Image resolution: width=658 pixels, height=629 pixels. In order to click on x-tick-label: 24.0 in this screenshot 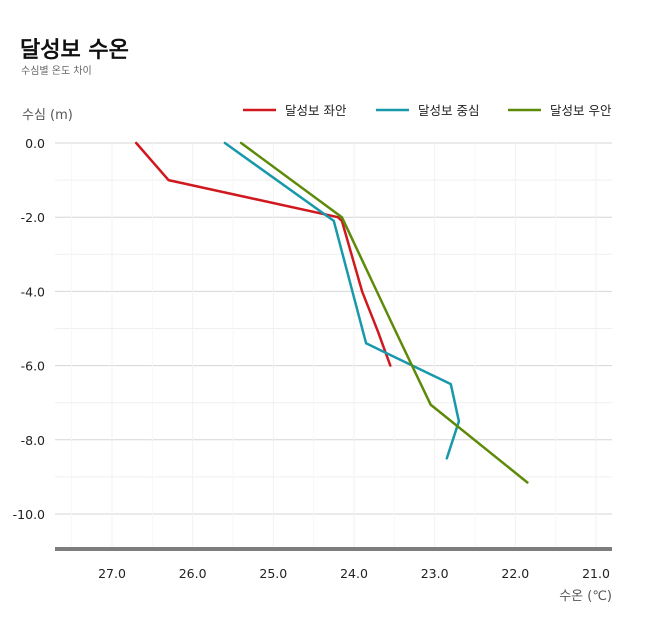, I will do `click(354, 573)`.